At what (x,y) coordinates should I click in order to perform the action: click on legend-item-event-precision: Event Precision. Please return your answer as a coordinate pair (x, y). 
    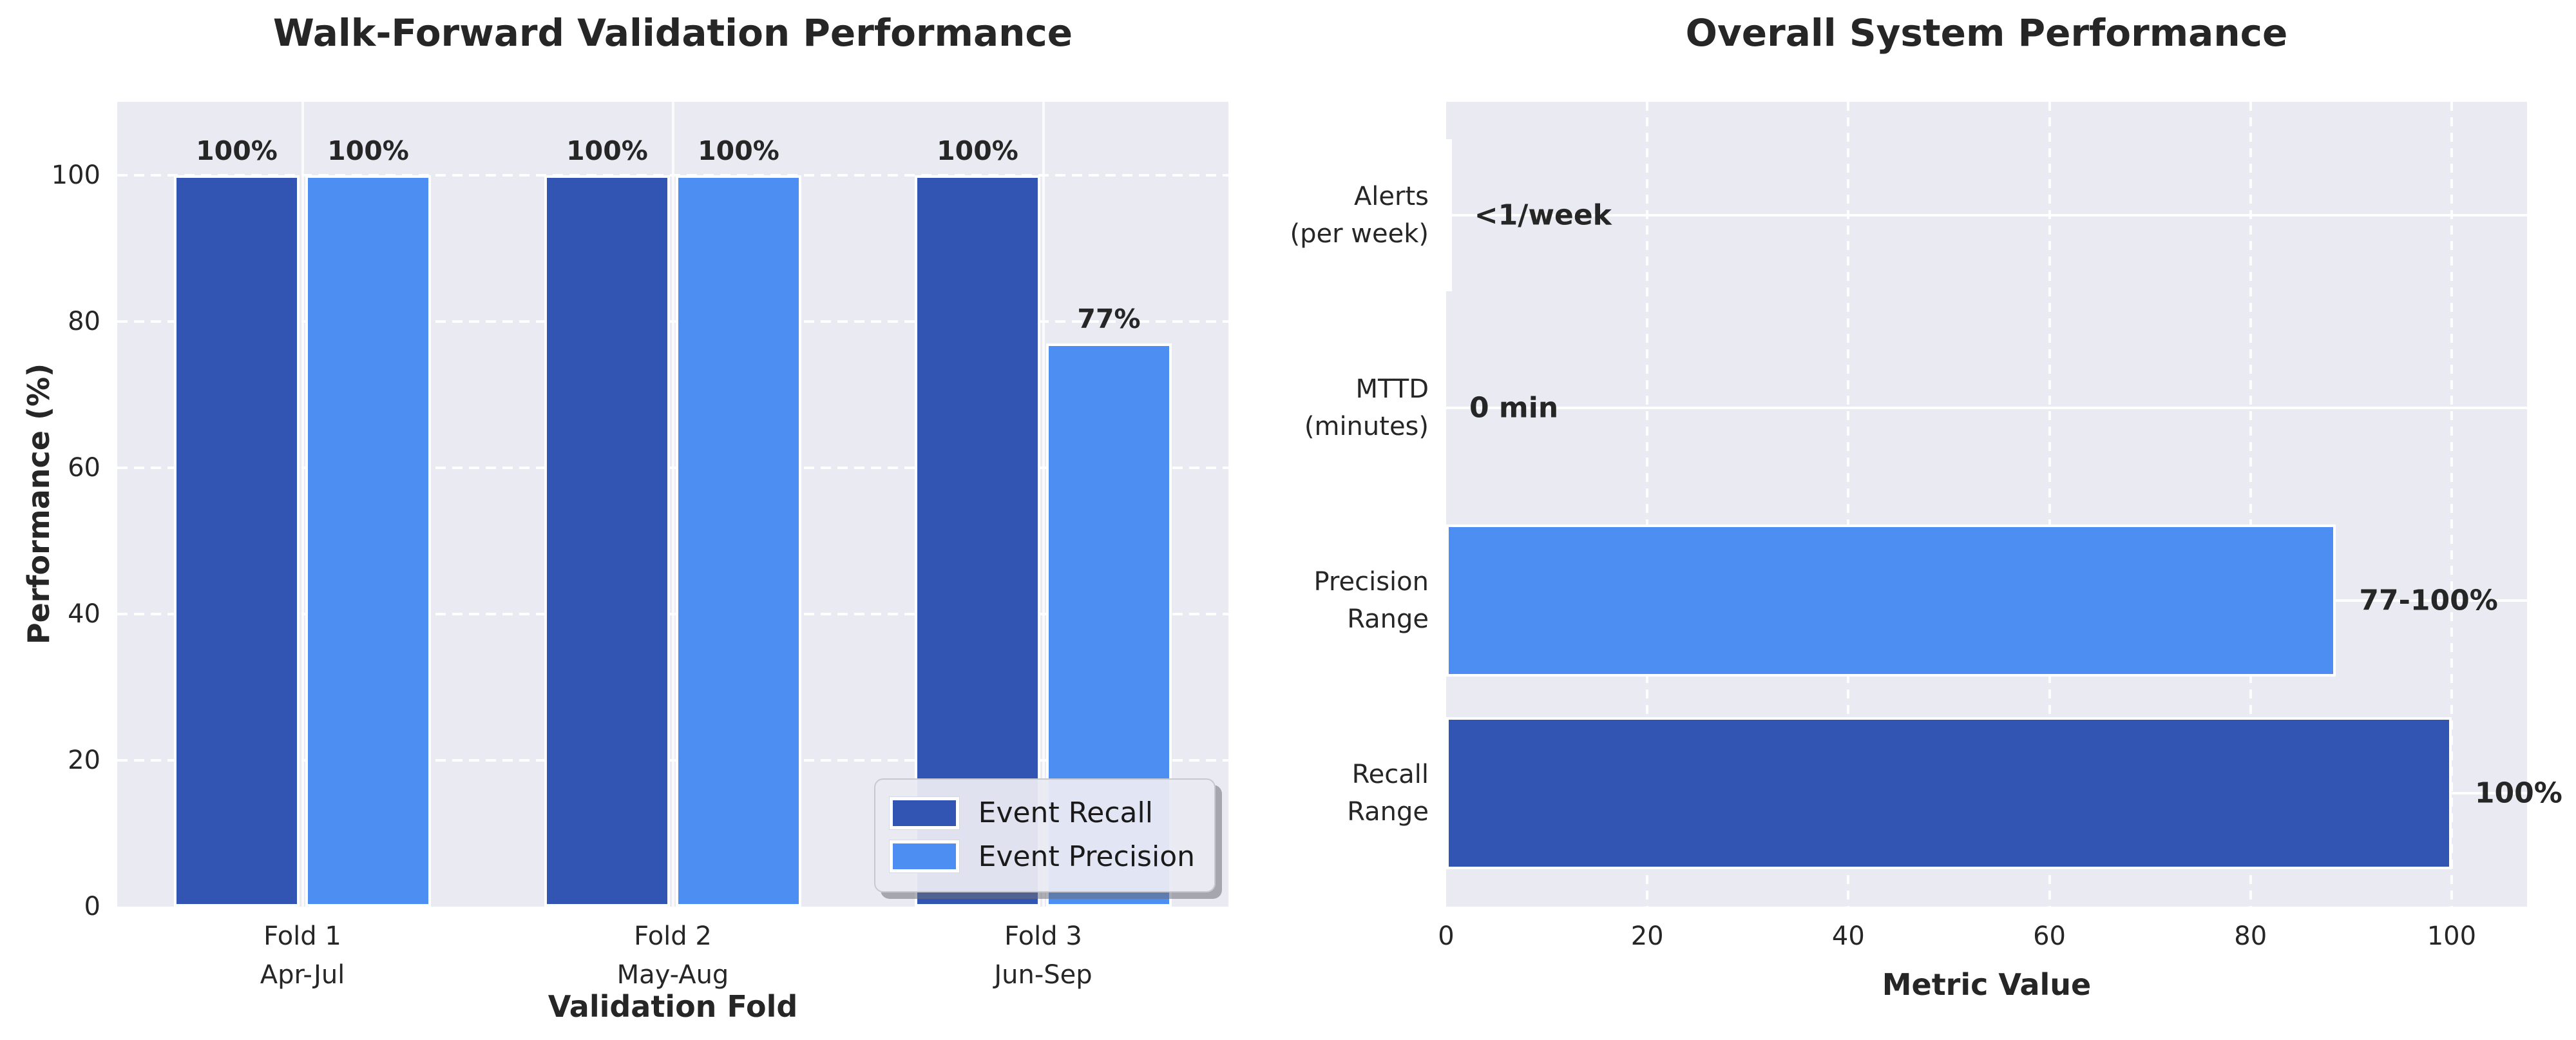
    Looking at the image, I should click on (1042, 857).